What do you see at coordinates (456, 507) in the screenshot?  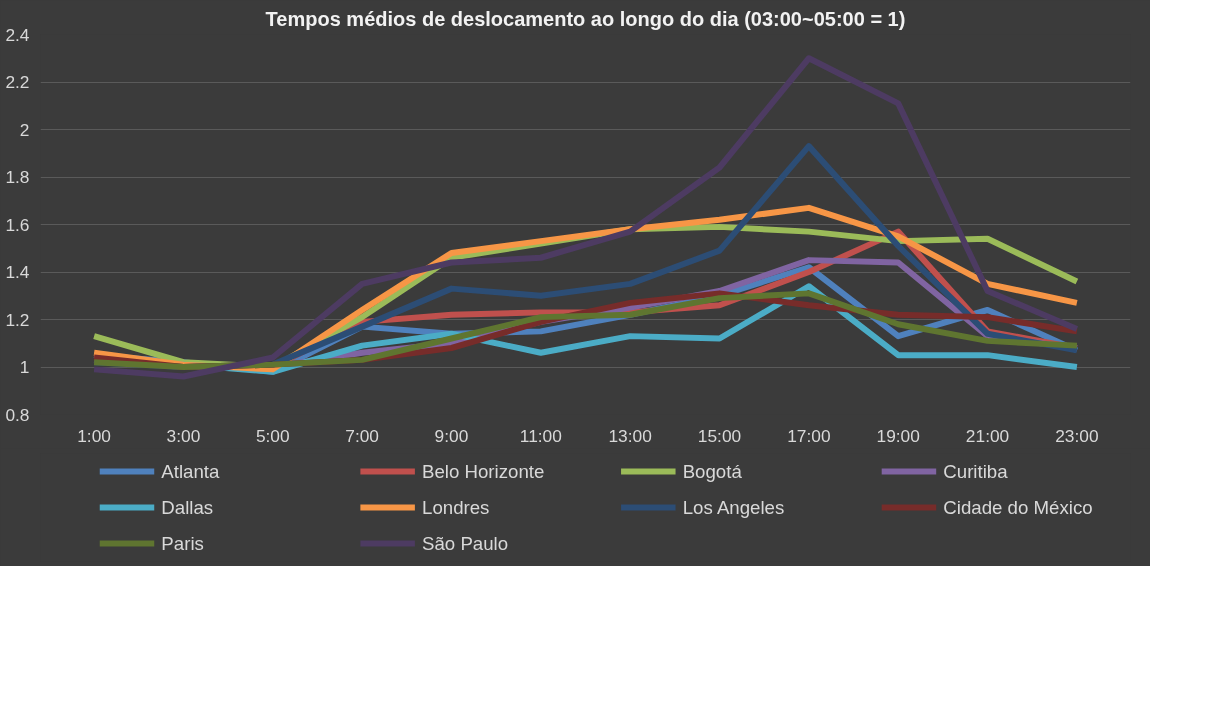 I see `legend-label: Londres` at bounding box center [456, 507].